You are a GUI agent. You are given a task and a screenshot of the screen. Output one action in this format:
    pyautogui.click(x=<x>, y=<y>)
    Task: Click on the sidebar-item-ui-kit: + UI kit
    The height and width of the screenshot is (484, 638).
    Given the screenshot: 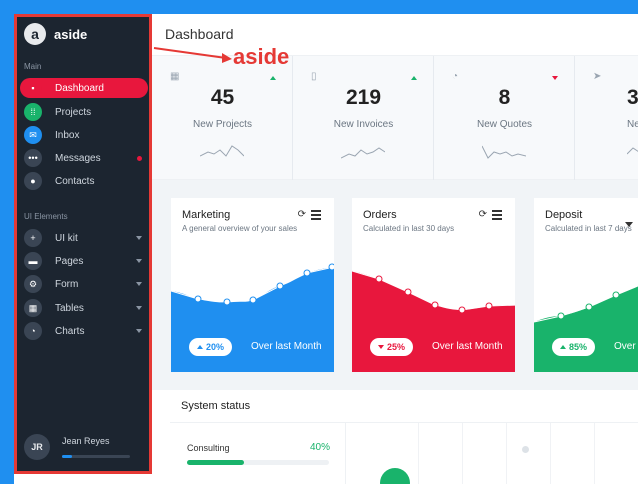 What is the action you would take?
    pyautogui.click(x=84, y=238)
    